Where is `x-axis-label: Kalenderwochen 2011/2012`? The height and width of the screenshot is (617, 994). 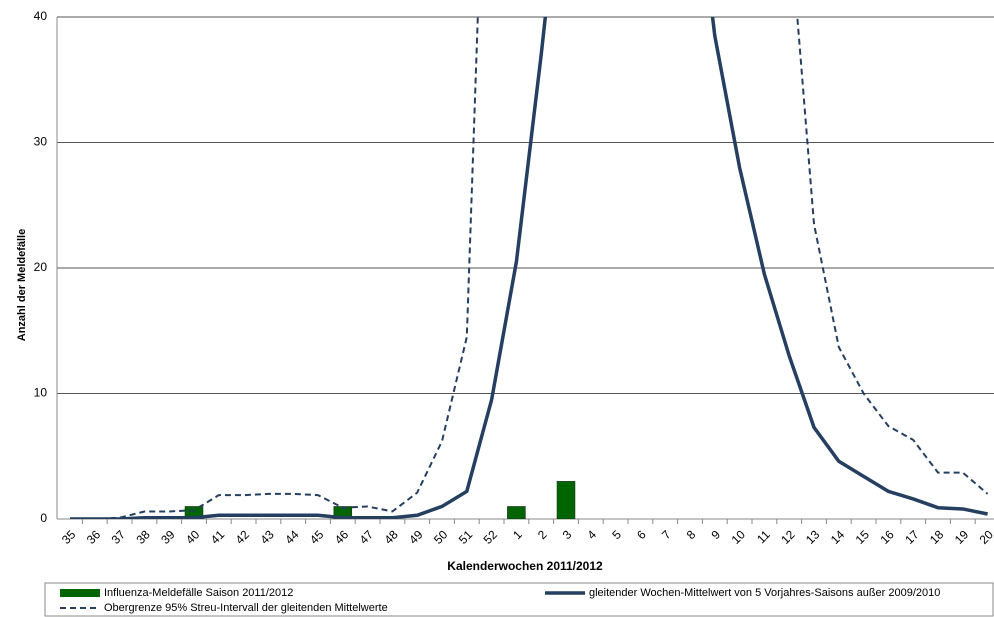 x-axis-label: Kalenderwochen 2011/2012 is located at coordinates (525, 566).